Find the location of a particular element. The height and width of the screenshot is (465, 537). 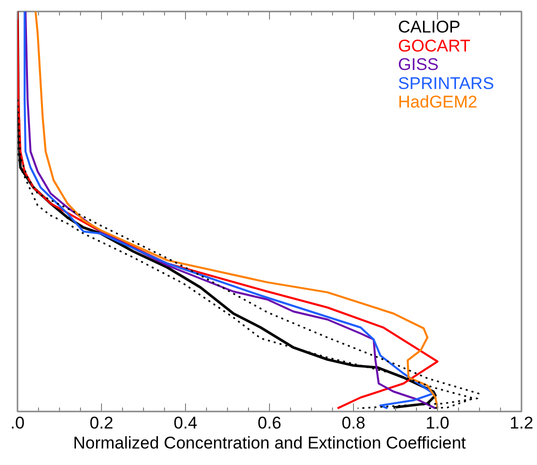

text: GISS is located at coordinates (418, 64).